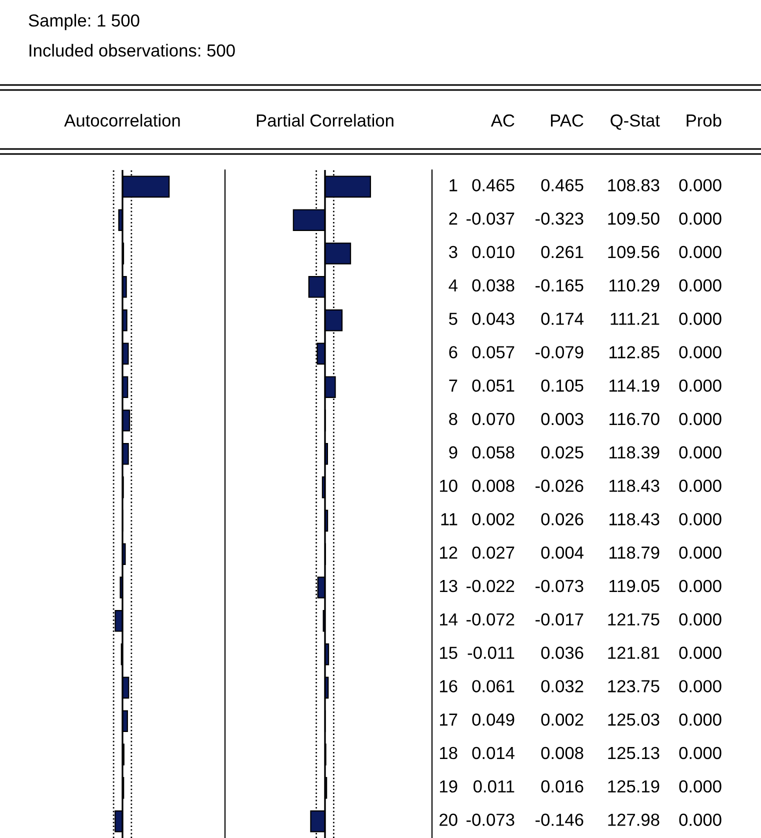  What do you see at coordinates (449, 519) in the screenshot?
I see `y-tick-label: 11` at bounding box center [449, 519].